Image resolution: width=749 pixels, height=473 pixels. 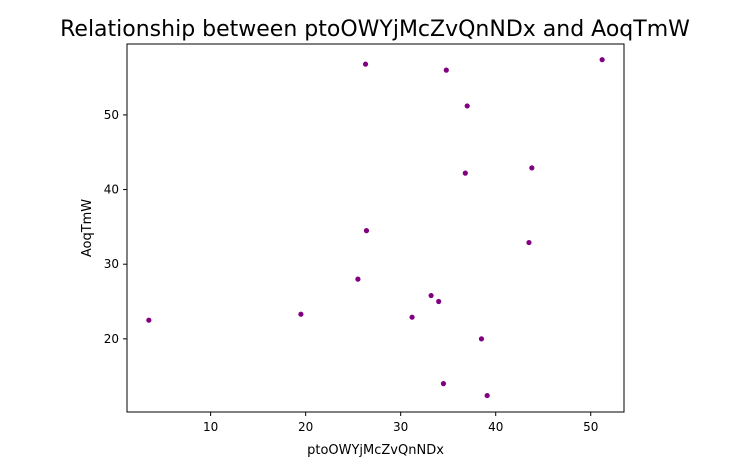 I want to click on y-tick-label: 30, so click(x=111, y=264).